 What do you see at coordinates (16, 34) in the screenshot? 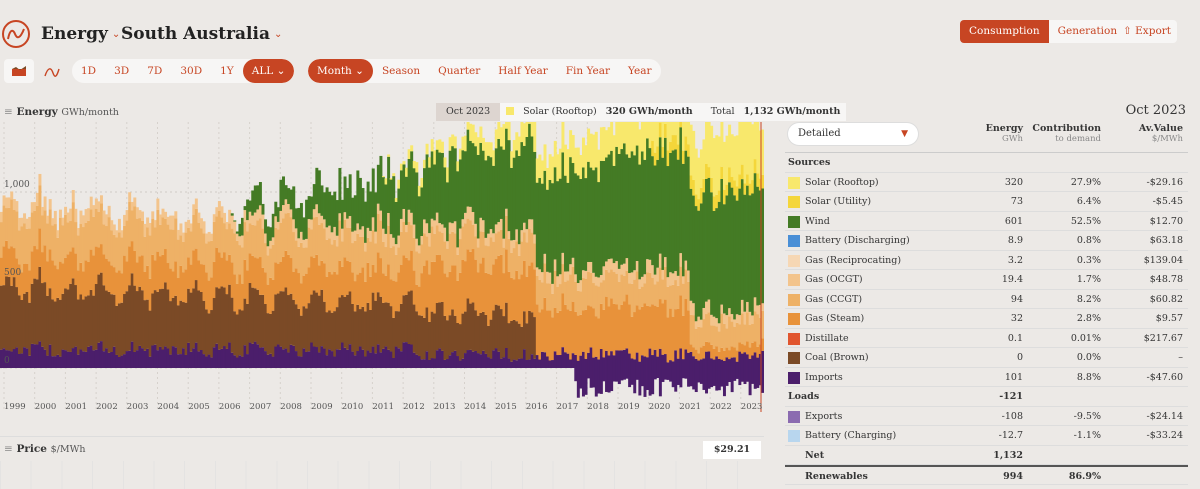
I see `logo-icon` at bounding box center [16, 34].